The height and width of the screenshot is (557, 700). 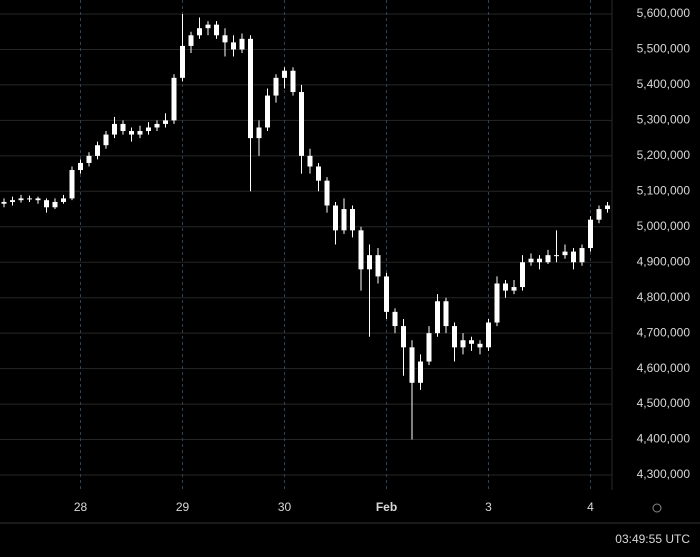 I want to click on y-tick-label: 4,500,000, so click(x=664, y=403).